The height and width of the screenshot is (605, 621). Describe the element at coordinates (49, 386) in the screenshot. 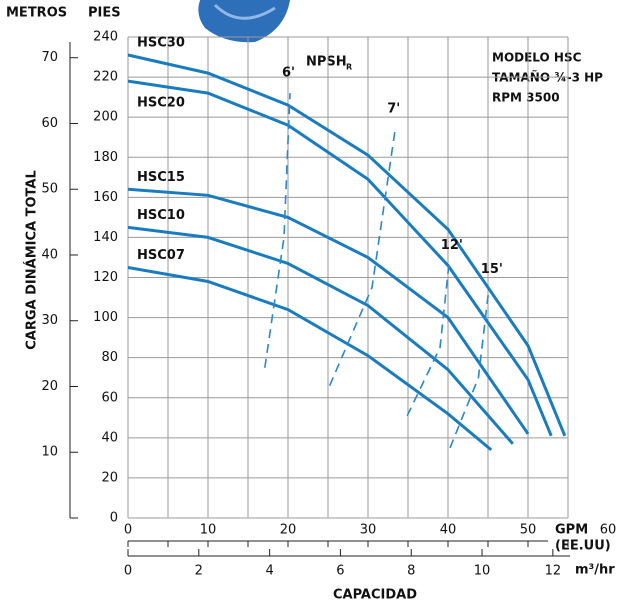

I see `y2-tick-label: 20` at that location.